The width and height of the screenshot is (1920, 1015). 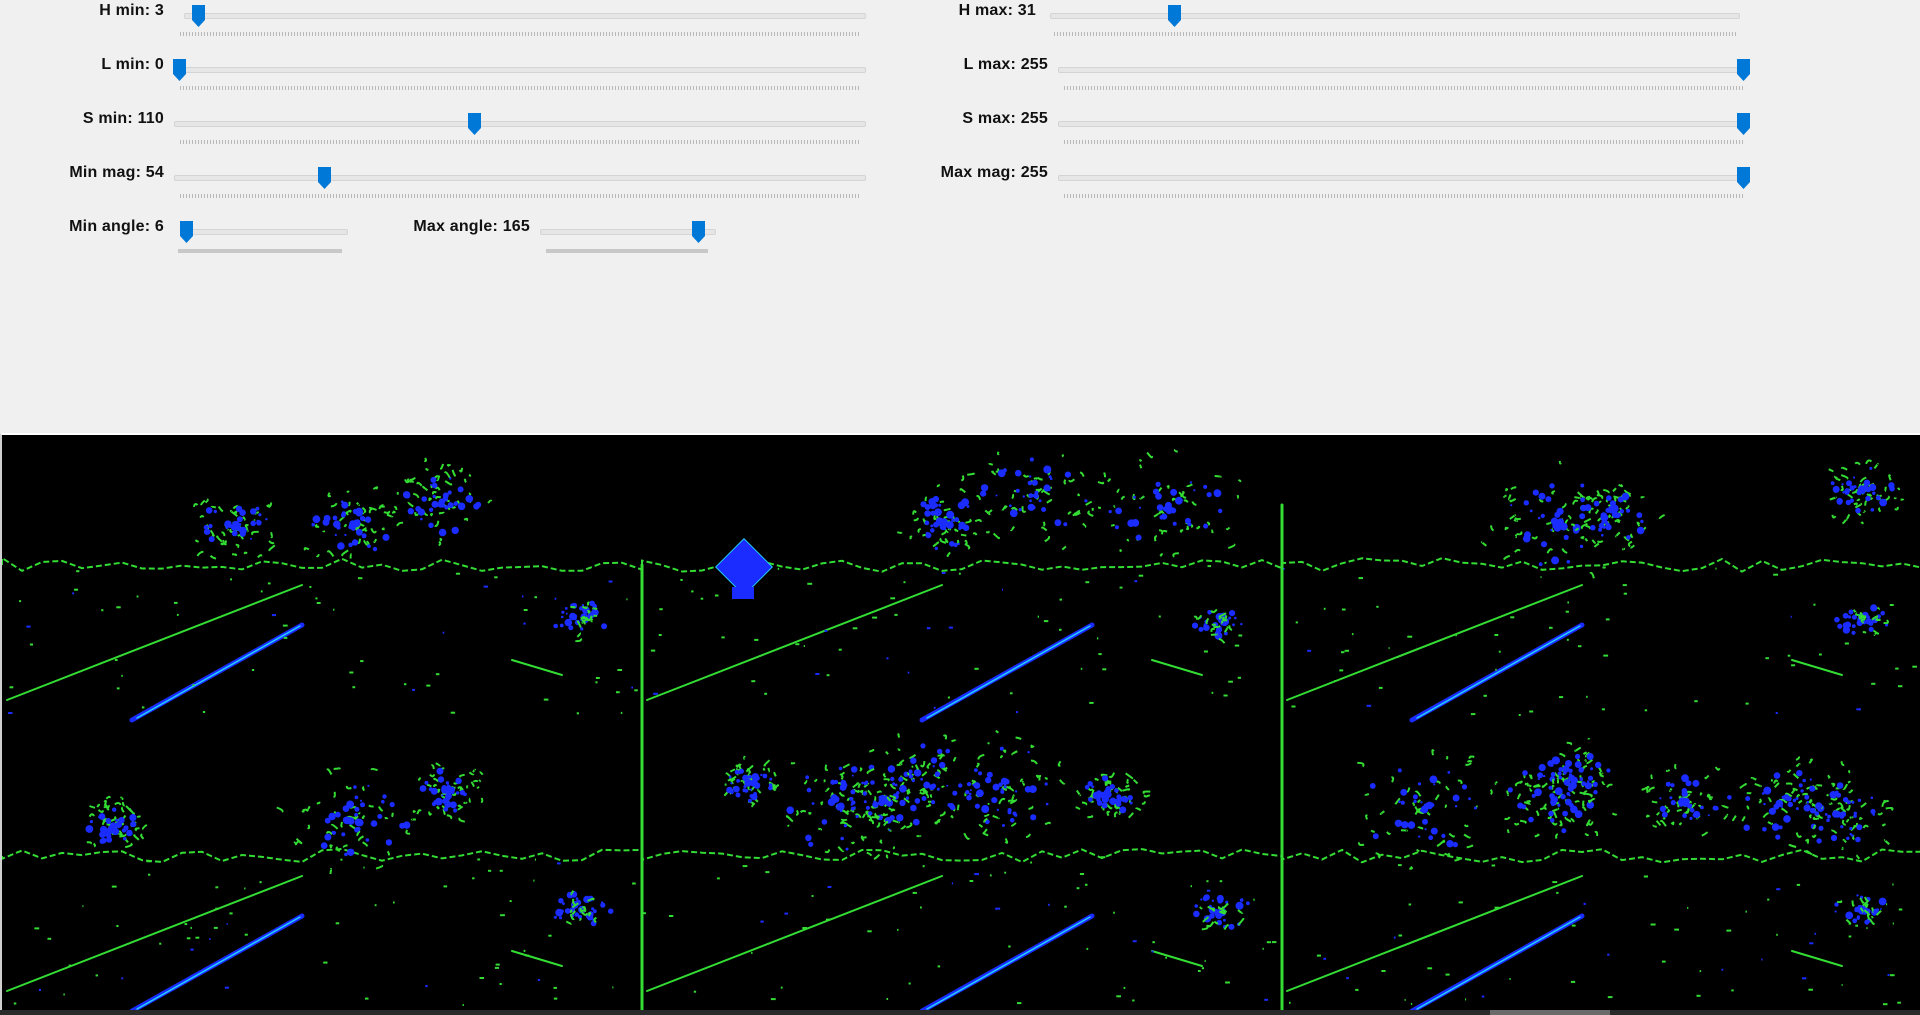 I want to click on slider-min-angle: Min angle: 6, so click(x=180, y=236).